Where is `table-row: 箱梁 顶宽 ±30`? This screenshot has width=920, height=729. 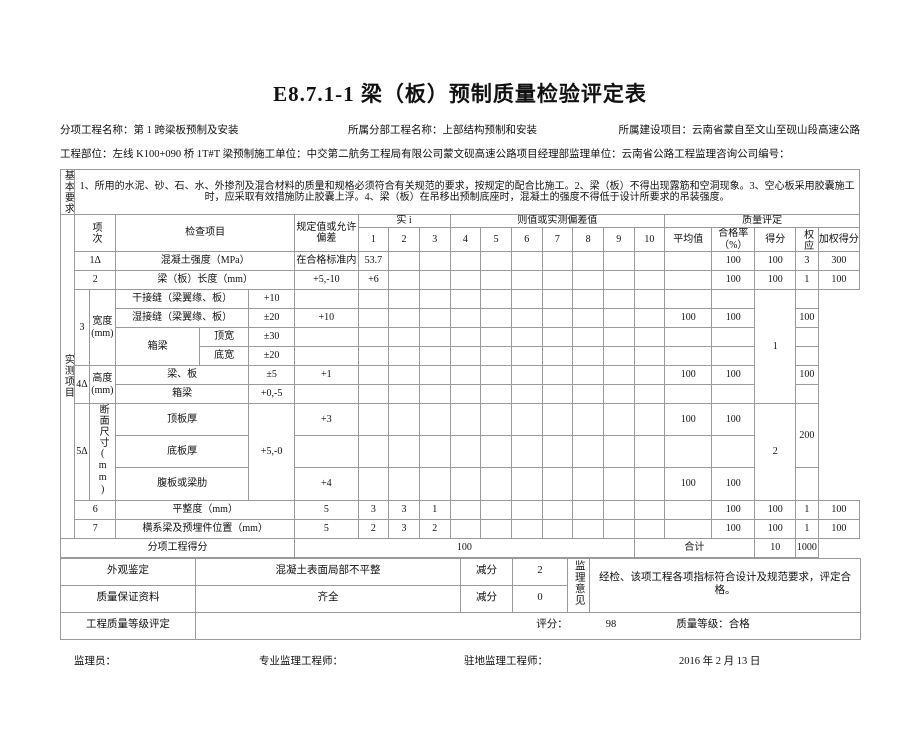
table-row: 箱梁 顶宽 ±30 is located at coordinates (460, 346).